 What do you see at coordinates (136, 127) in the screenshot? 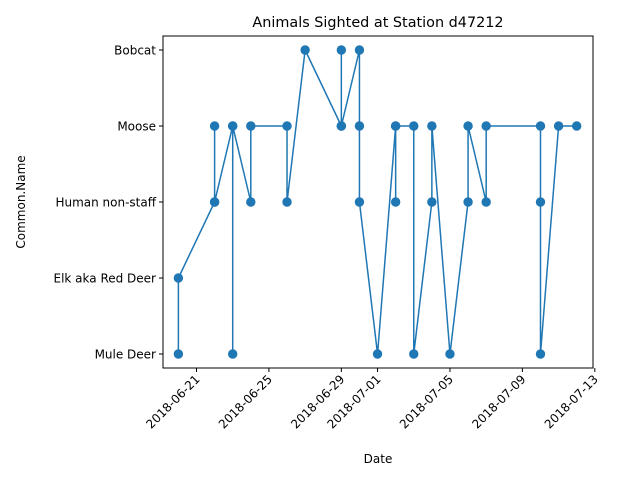
I see `y-tick-label: Moose` at bounding box center [136, 127].